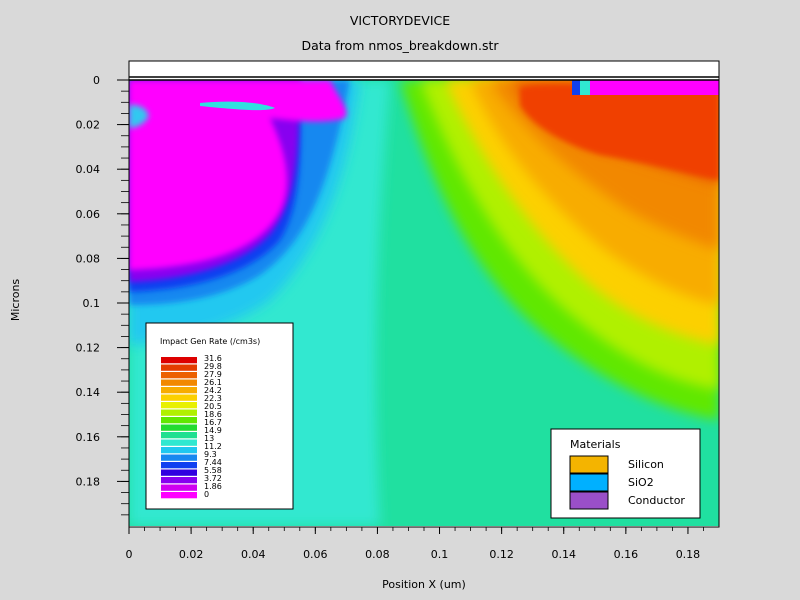 This screenshot has height=600, width=800. What do you see at coordinates (656, 500) in the screenshot?
I see `legend-label-conductor: Conductor` at bounding box center [656, 500].